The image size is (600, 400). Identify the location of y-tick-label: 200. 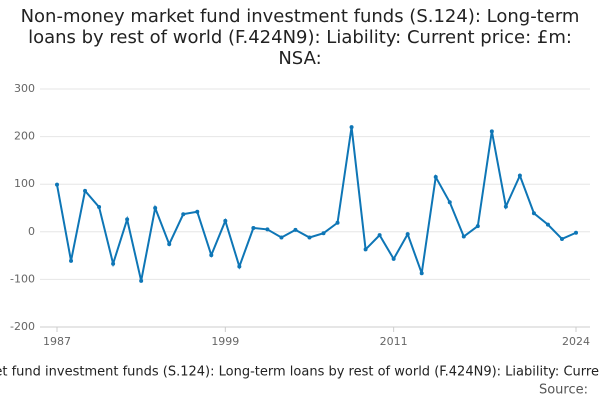
(24, 136).